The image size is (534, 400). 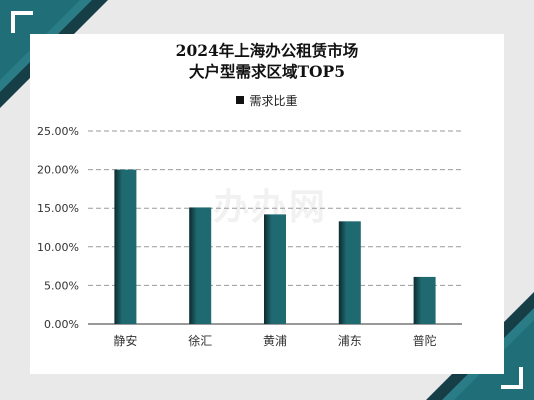 What do you see at coordinates (58, 208) in the screenshot?
I see `y-tick-label: 15.00%` at bounding box center [58, 208].